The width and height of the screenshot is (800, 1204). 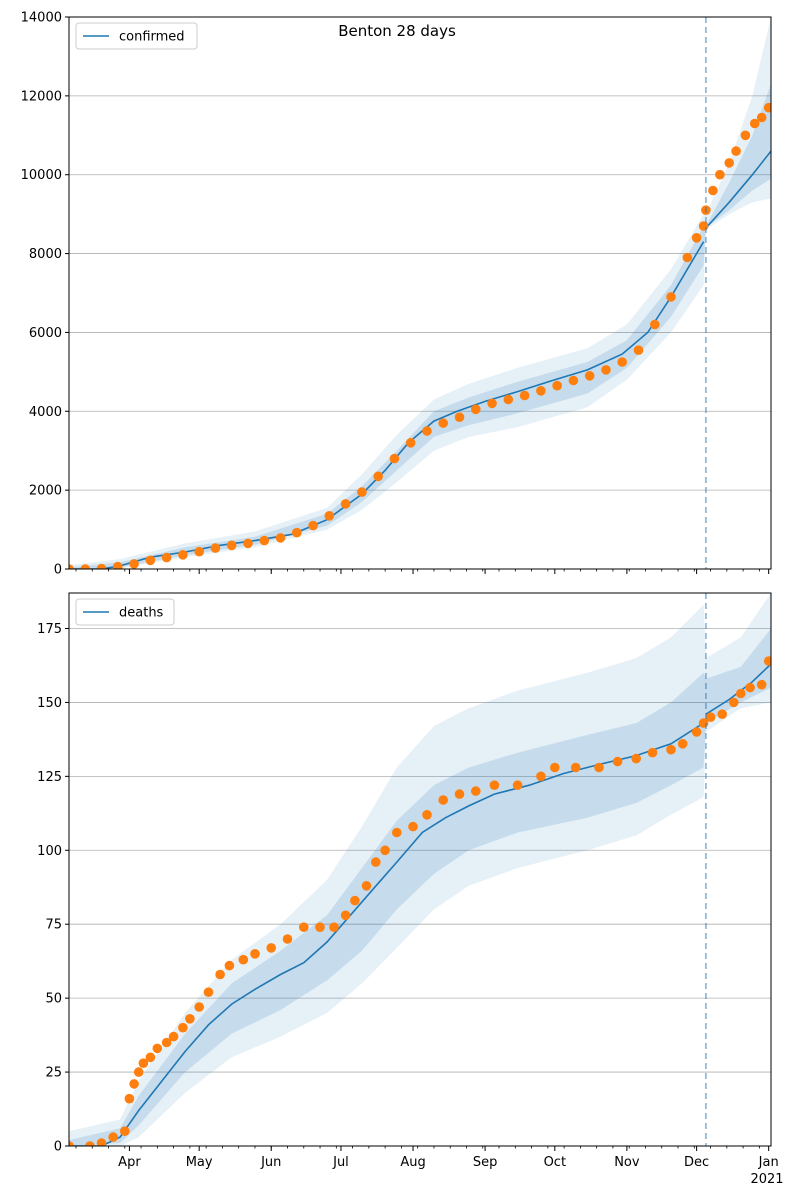 I want to click on deaths-y-tick-label: 125, so click(x=49, y=777).